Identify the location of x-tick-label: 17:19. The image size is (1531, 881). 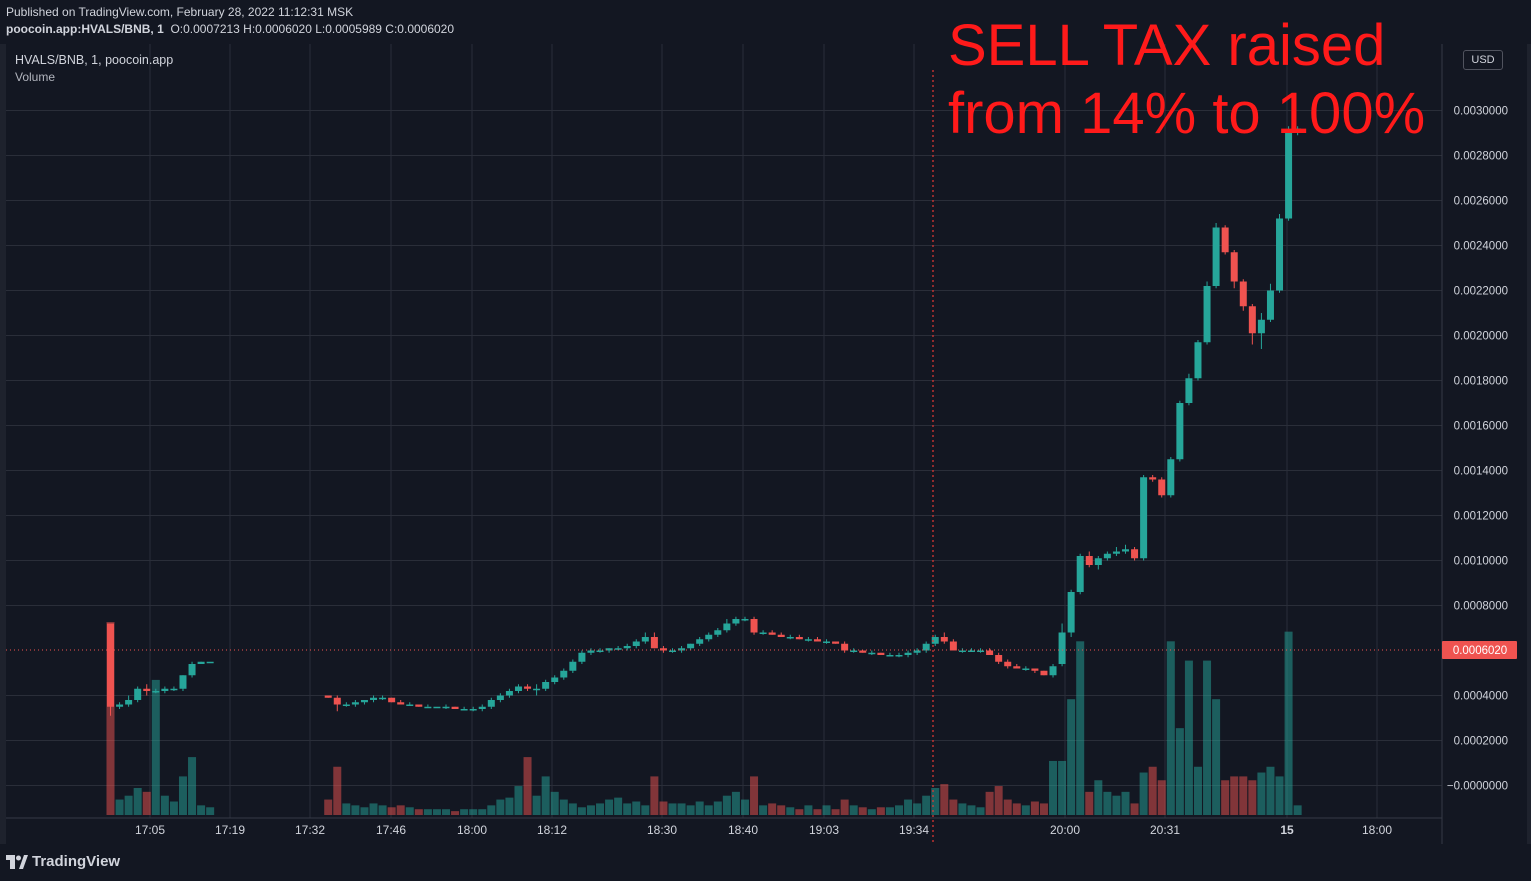
(230, 830).